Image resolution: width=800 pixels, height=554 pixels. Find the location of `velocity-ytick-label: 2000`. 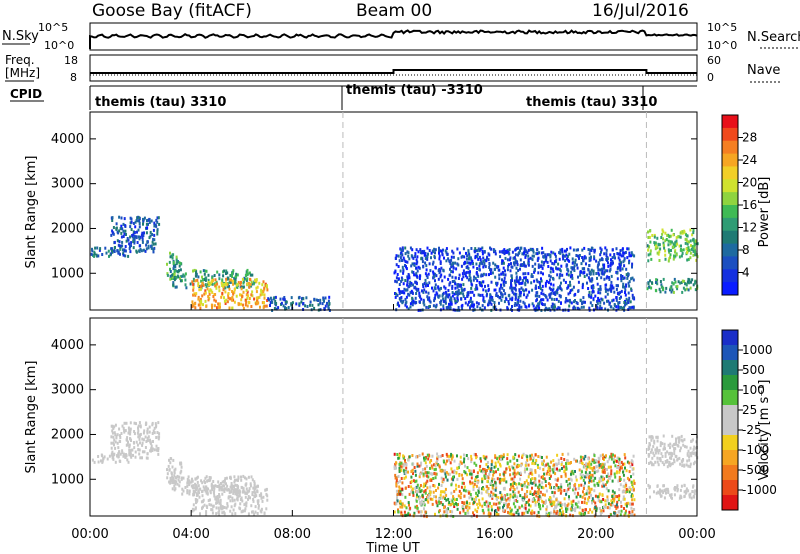

velocity-ytick-label: 2000 is located at coordinates (67, 434).